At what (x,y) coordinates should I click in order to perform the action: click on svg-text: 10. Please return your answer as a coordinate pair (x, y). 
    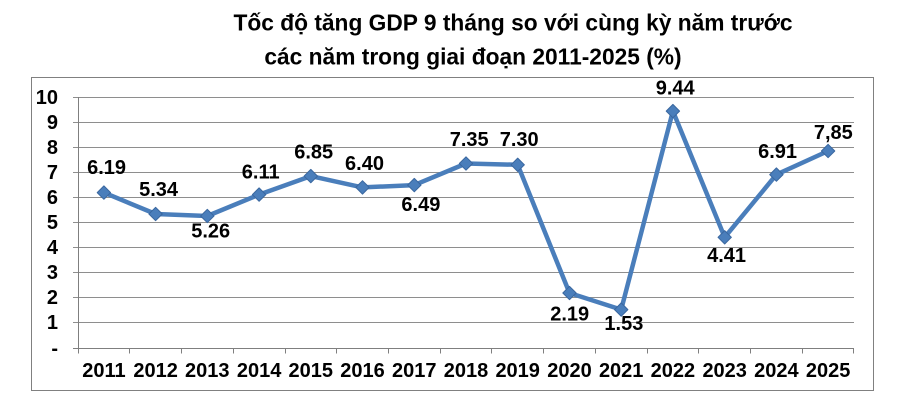
    Looking at the image, I should click on (47, 98).